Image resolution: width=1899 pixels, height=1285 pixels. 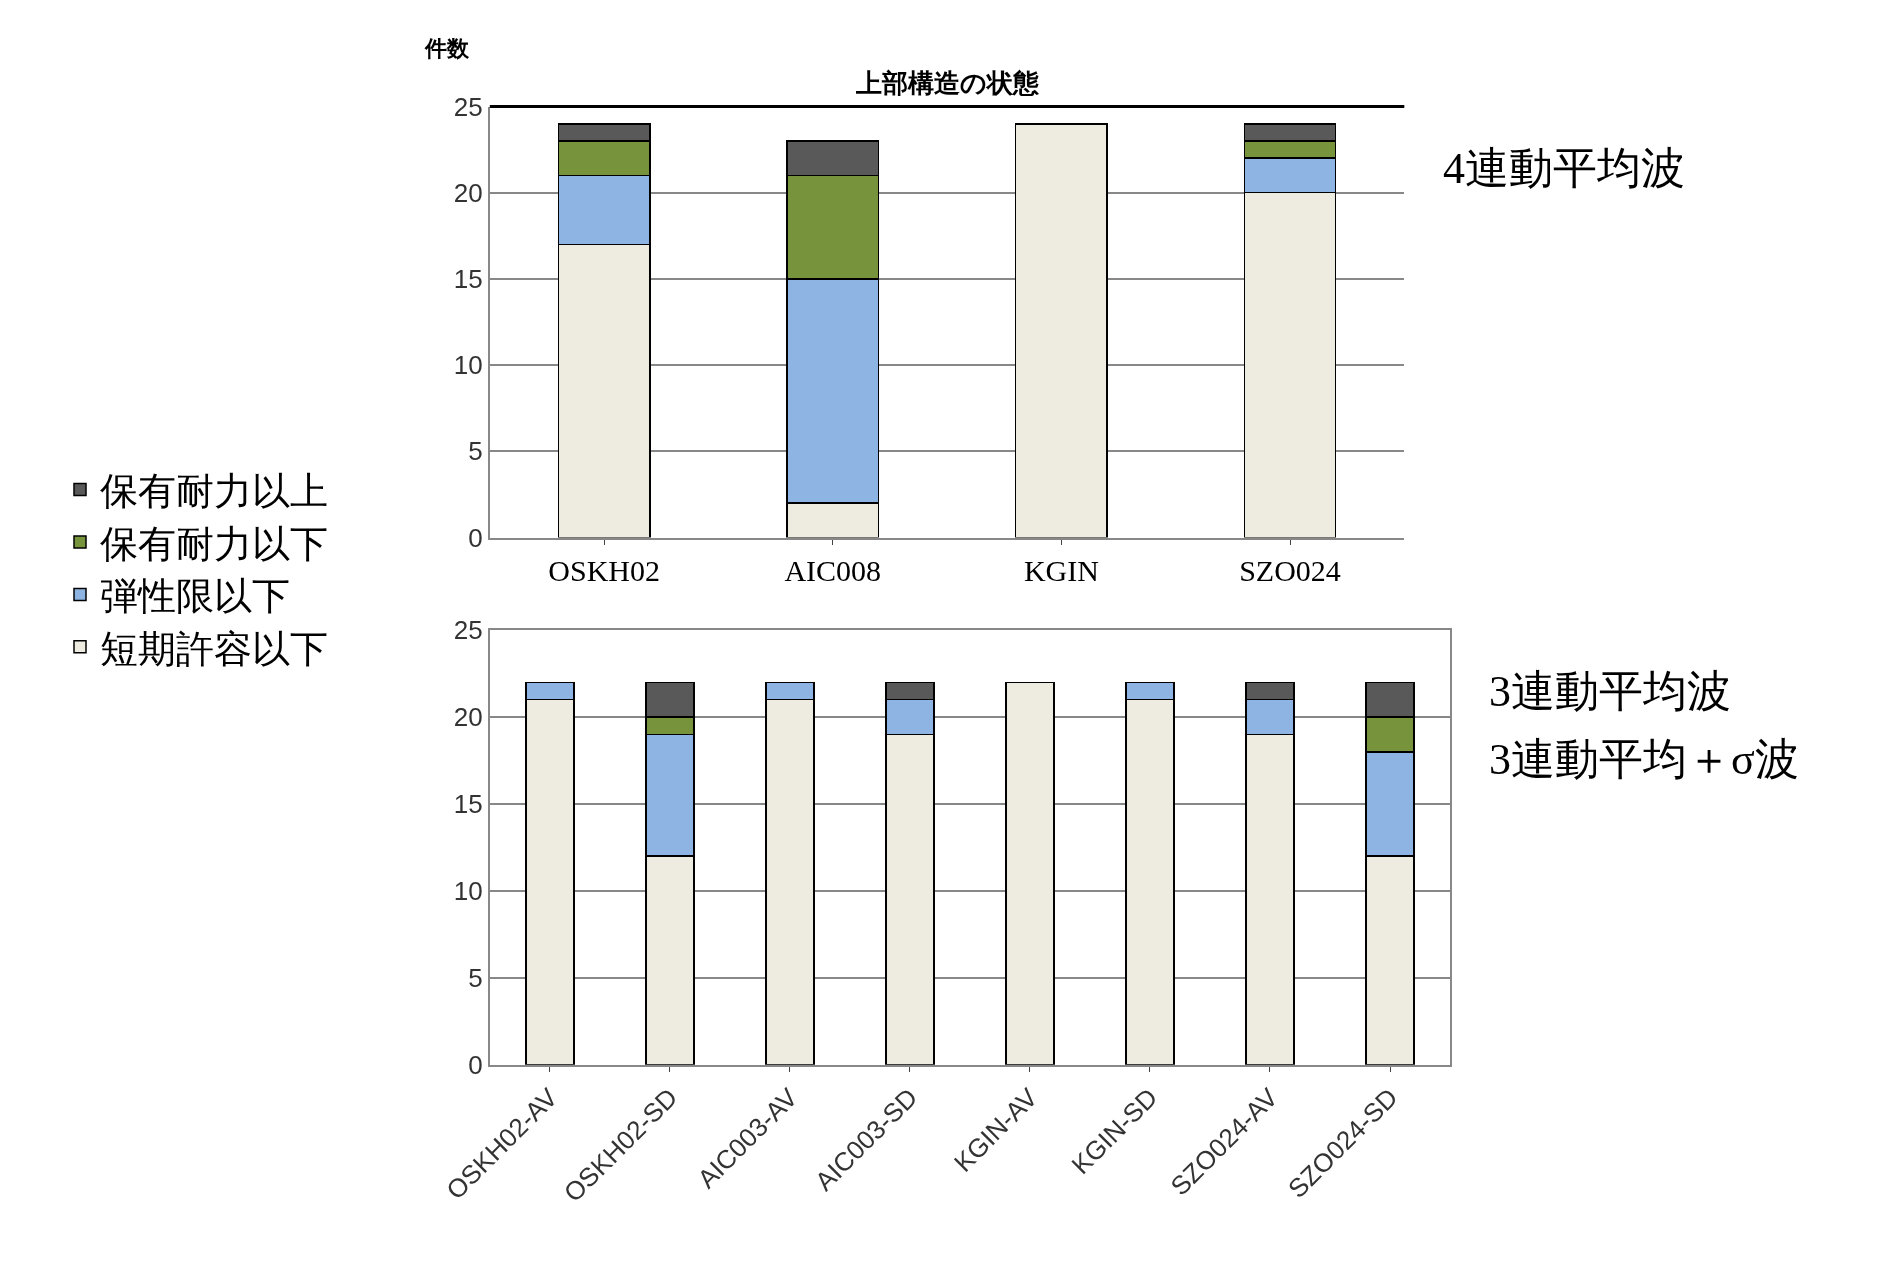 What do you see at coordinates (214, 543) in the screenshot?
I see `legend-label: 保有耐力以下` at bounding box center [214, 543].